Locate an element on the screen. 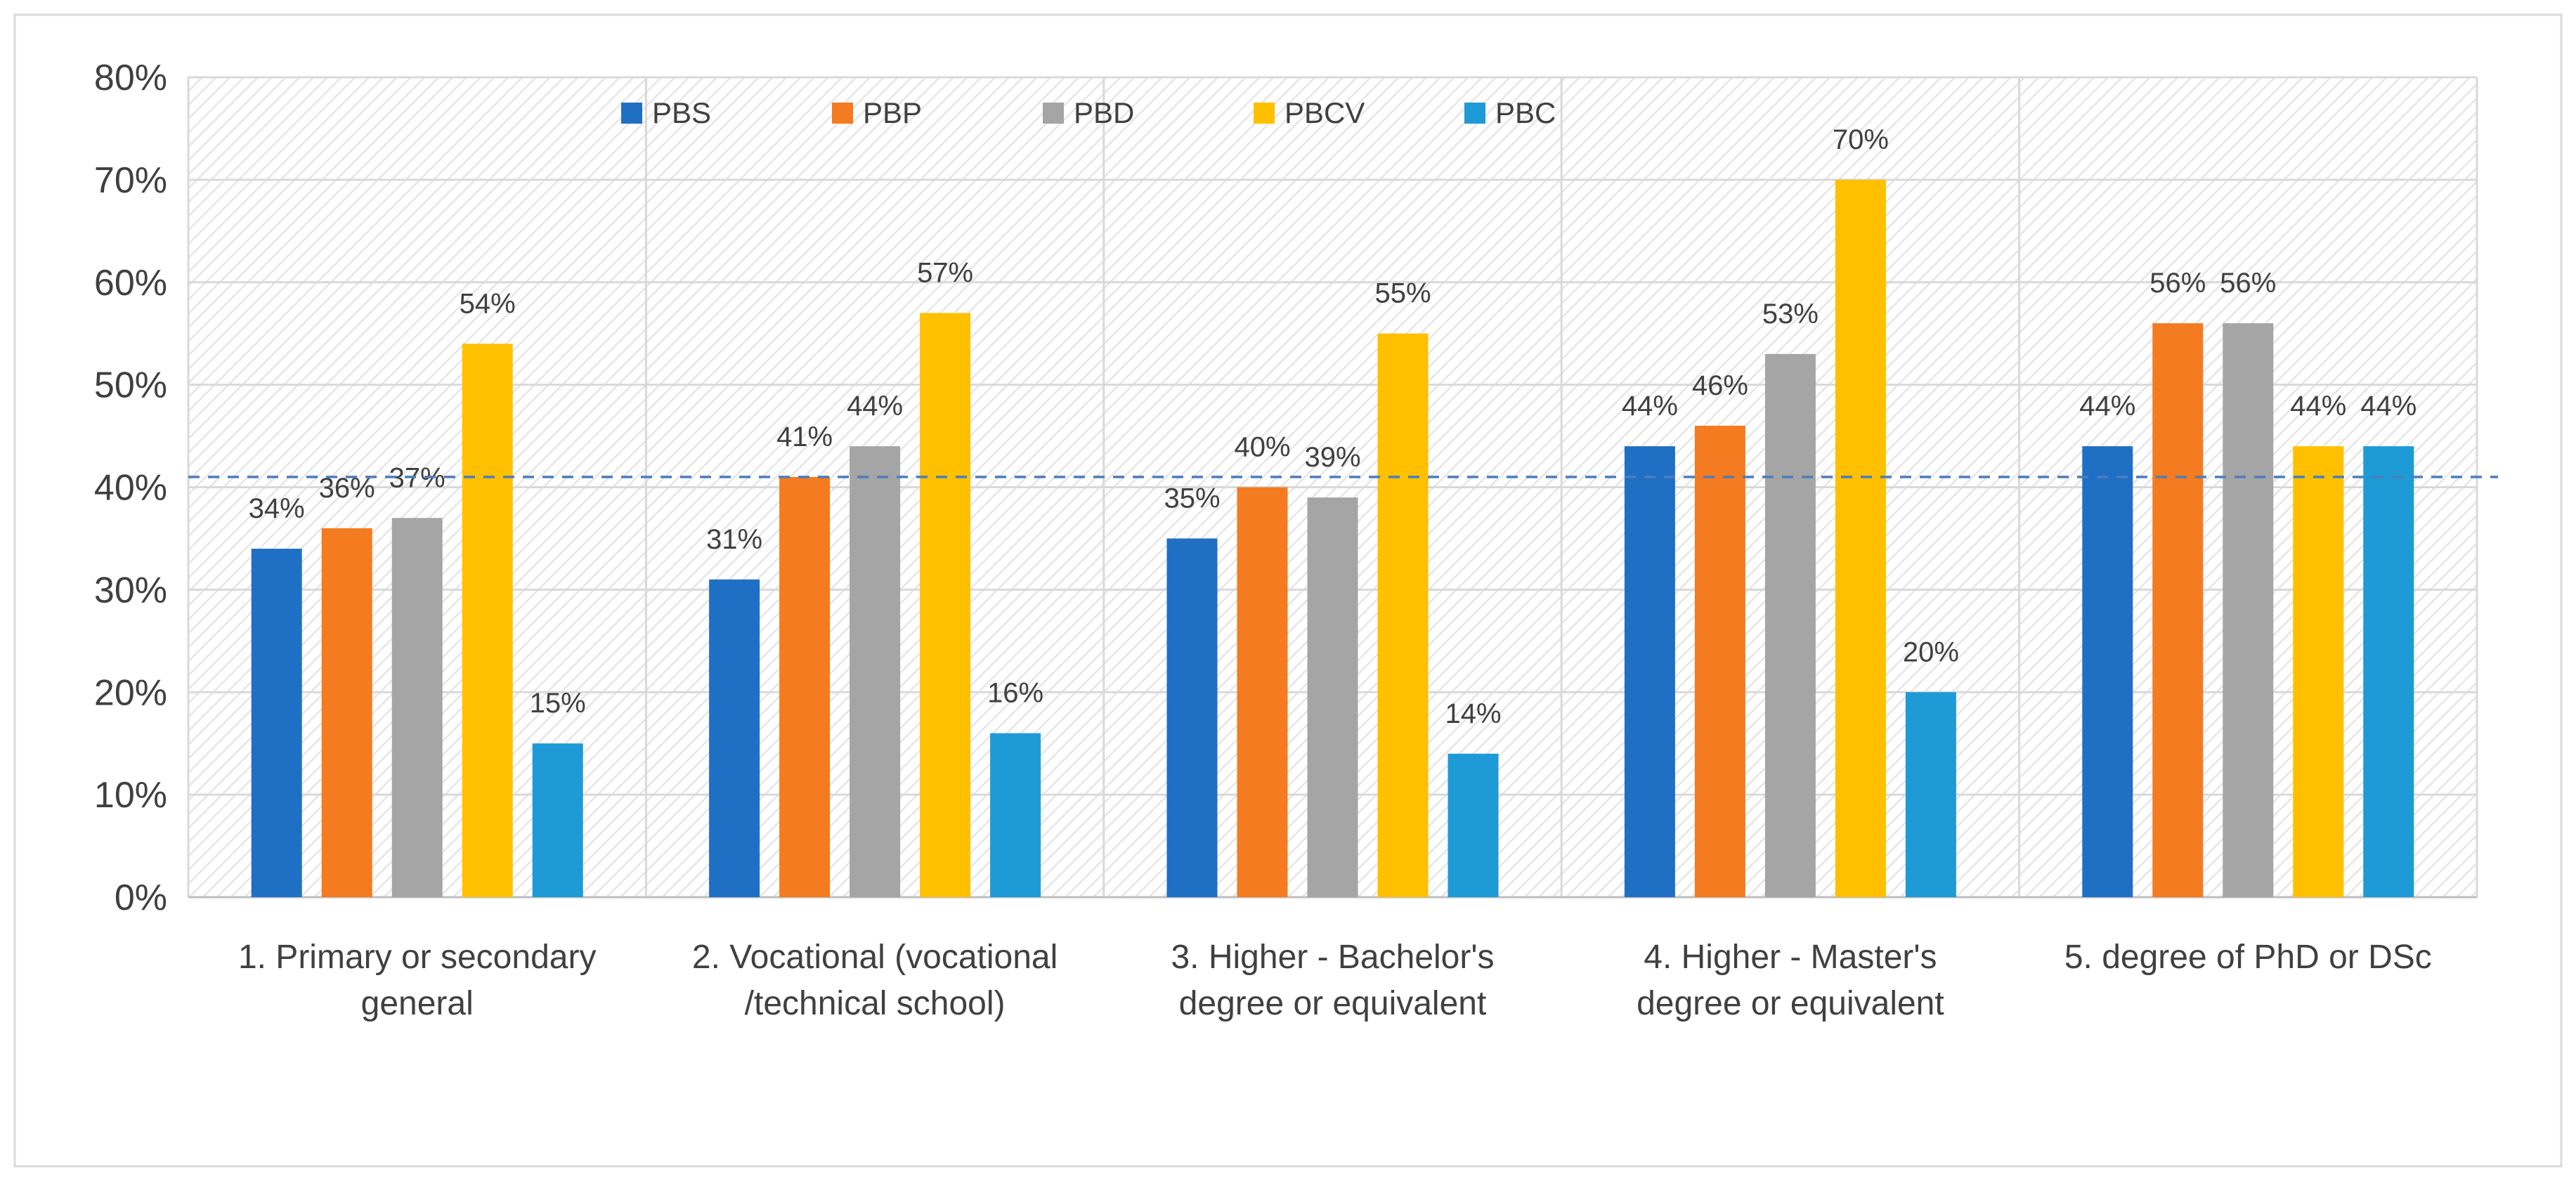 The image size is (2576, 1181). data-label: 70% is located at coordinates (1861, 139).